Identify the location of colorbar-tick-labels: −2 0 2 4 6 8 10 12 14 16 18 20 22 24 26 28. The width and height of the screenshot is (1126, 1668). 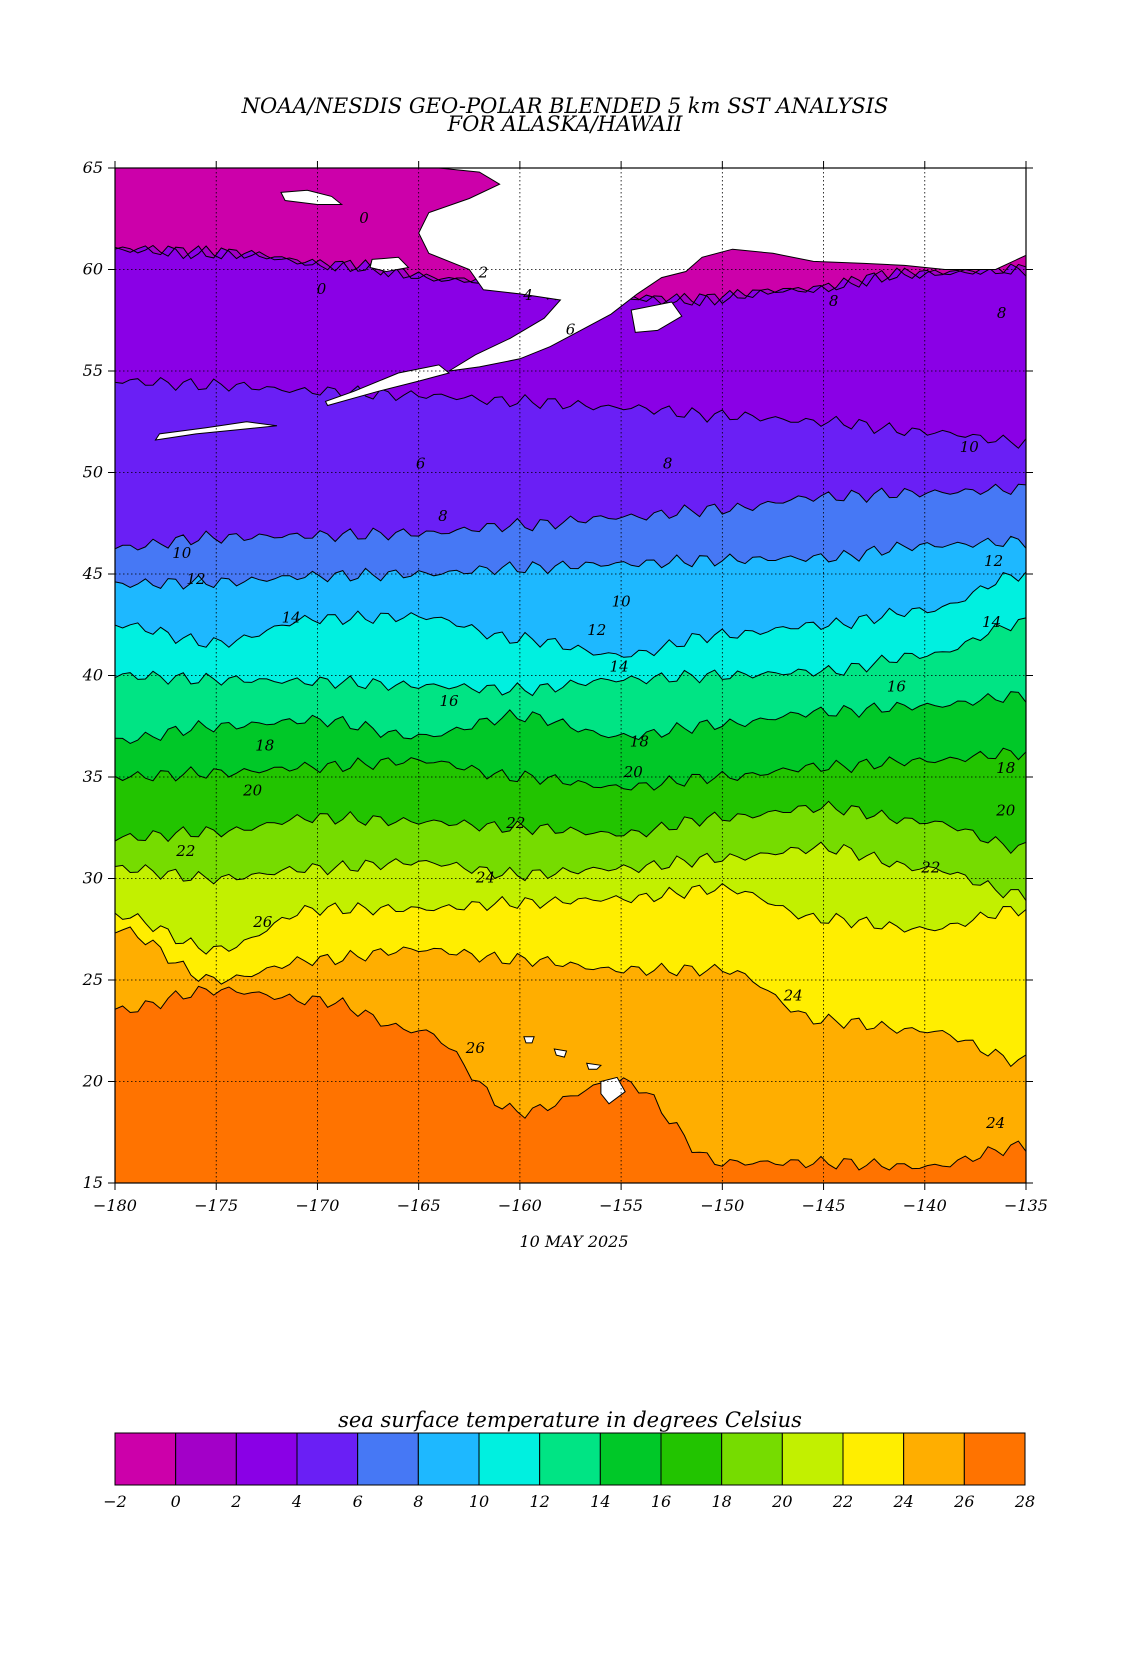
(569, 1501).